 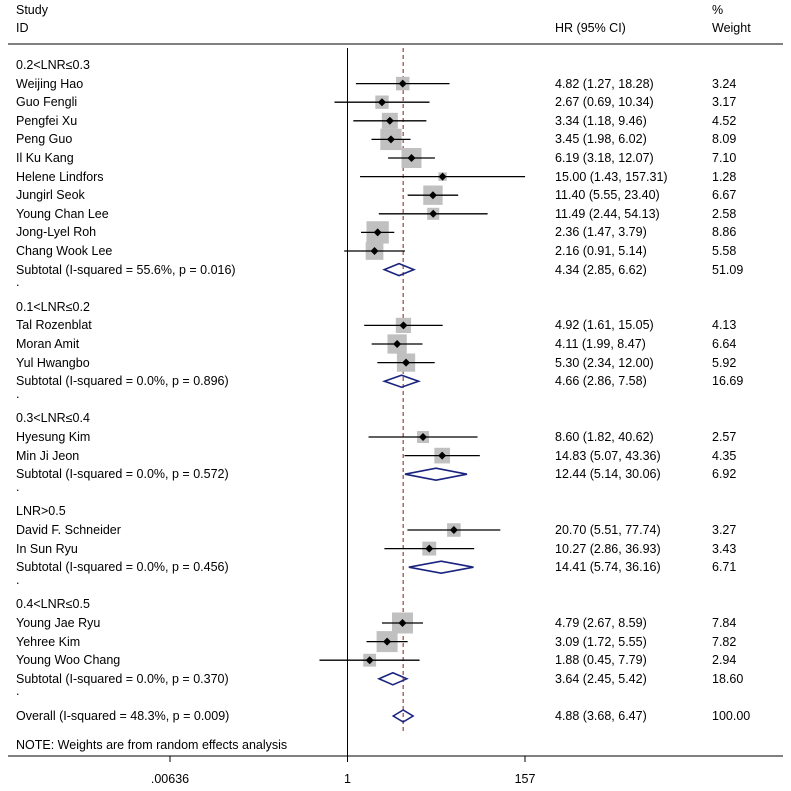 I want to click on weight-value: 7.82, so click(x=724, y=641).